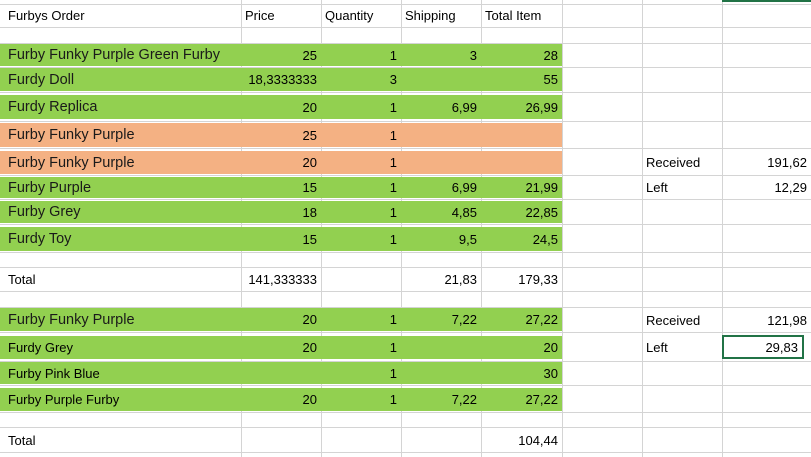 This screenshot has width=811, height=457. I want to click on column-selection-indicator, so click(766, 1).